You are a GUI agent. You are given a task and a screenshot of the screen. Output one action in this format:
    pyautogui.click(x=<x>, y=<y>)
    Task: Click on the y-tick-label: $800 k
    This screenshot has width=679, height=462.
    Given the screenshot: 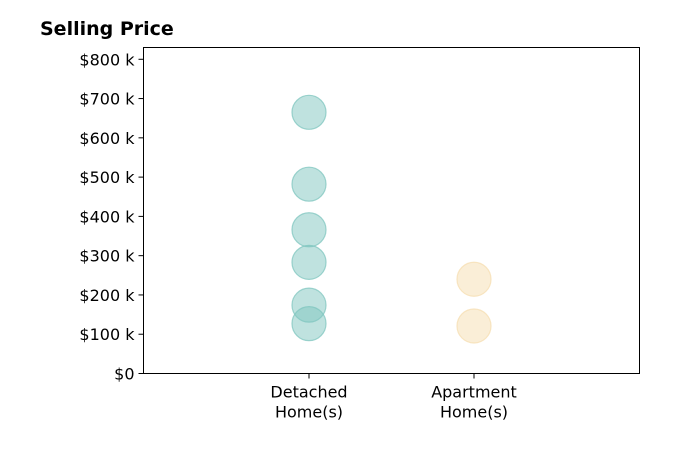 What is the action you would take?
    pyautogui.click(x=107, y=59)
    